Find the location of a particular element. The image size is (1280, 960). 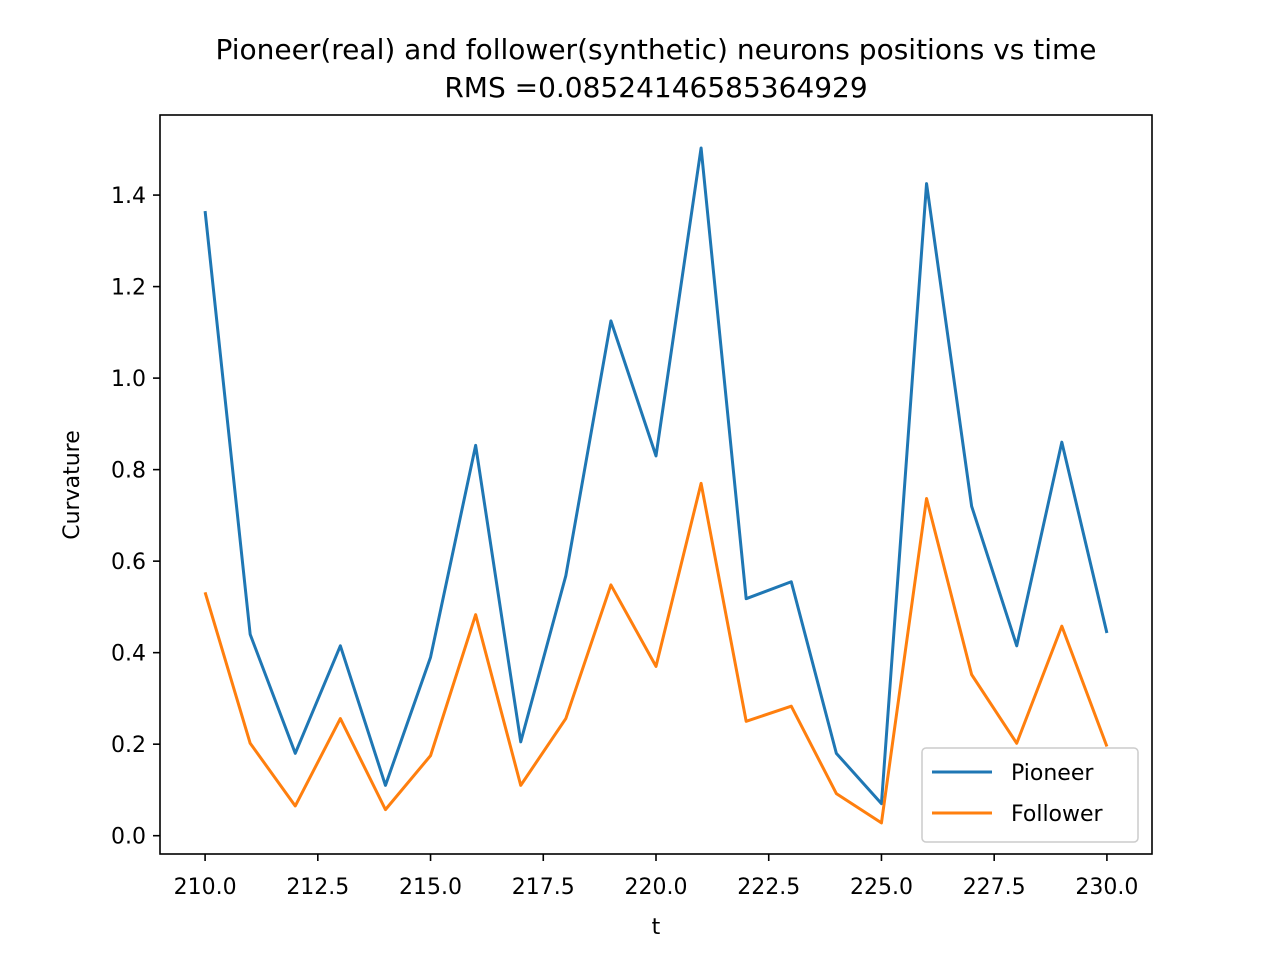

y-tick-label: 0.0 is located at coordinates (128, 837).